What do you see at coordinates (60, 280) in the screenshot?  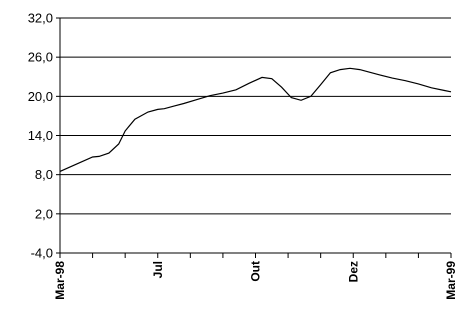 I see `x-tick-label: Mar-98` at bounding box center [60, 280].